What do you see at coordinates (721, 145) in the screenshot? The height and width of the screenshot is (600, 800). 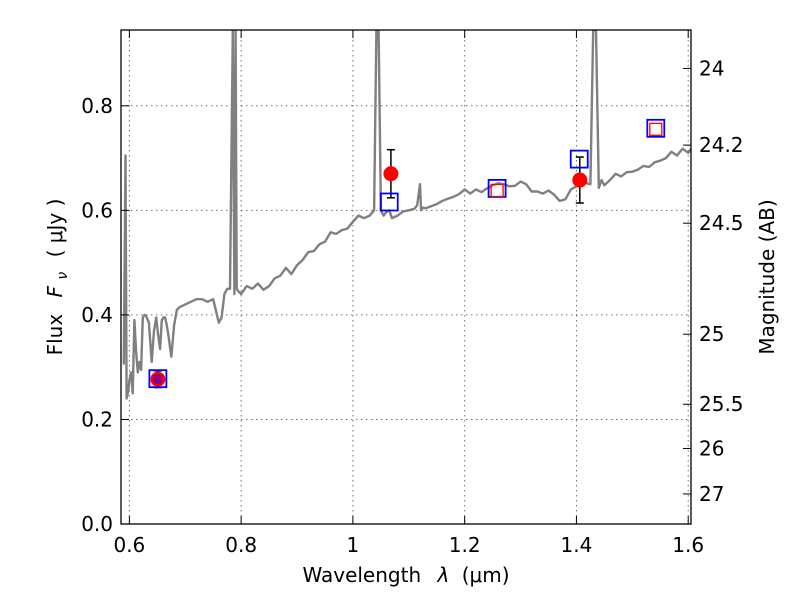 I see `y2-tick-label: 24.2` at bounding box center [721, 145].